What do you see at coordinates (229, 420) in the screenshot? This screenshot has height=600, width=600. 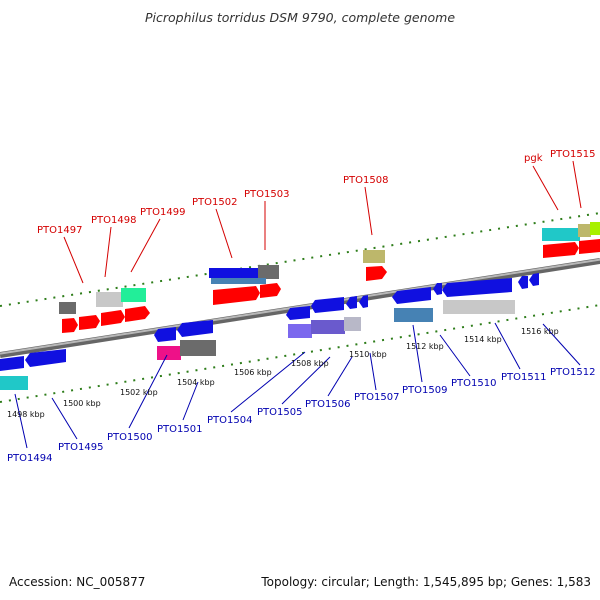 I see `gene-label: PTO1504` at bounding box center [229, 420].